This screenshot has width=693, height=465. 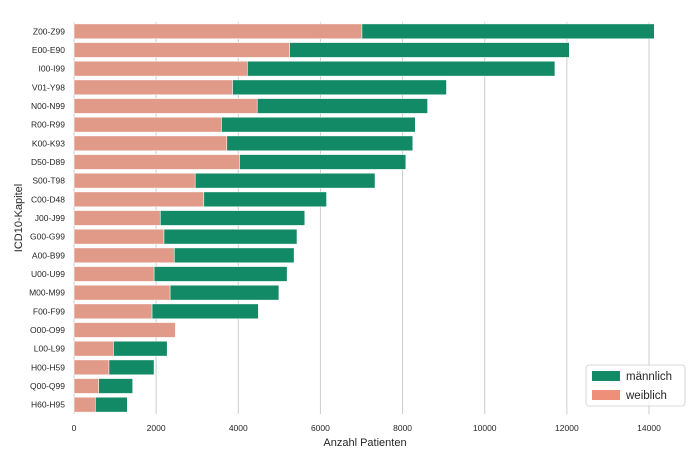 I want to click on y-tick-label: M00-M99, so click(x=47, y=293).